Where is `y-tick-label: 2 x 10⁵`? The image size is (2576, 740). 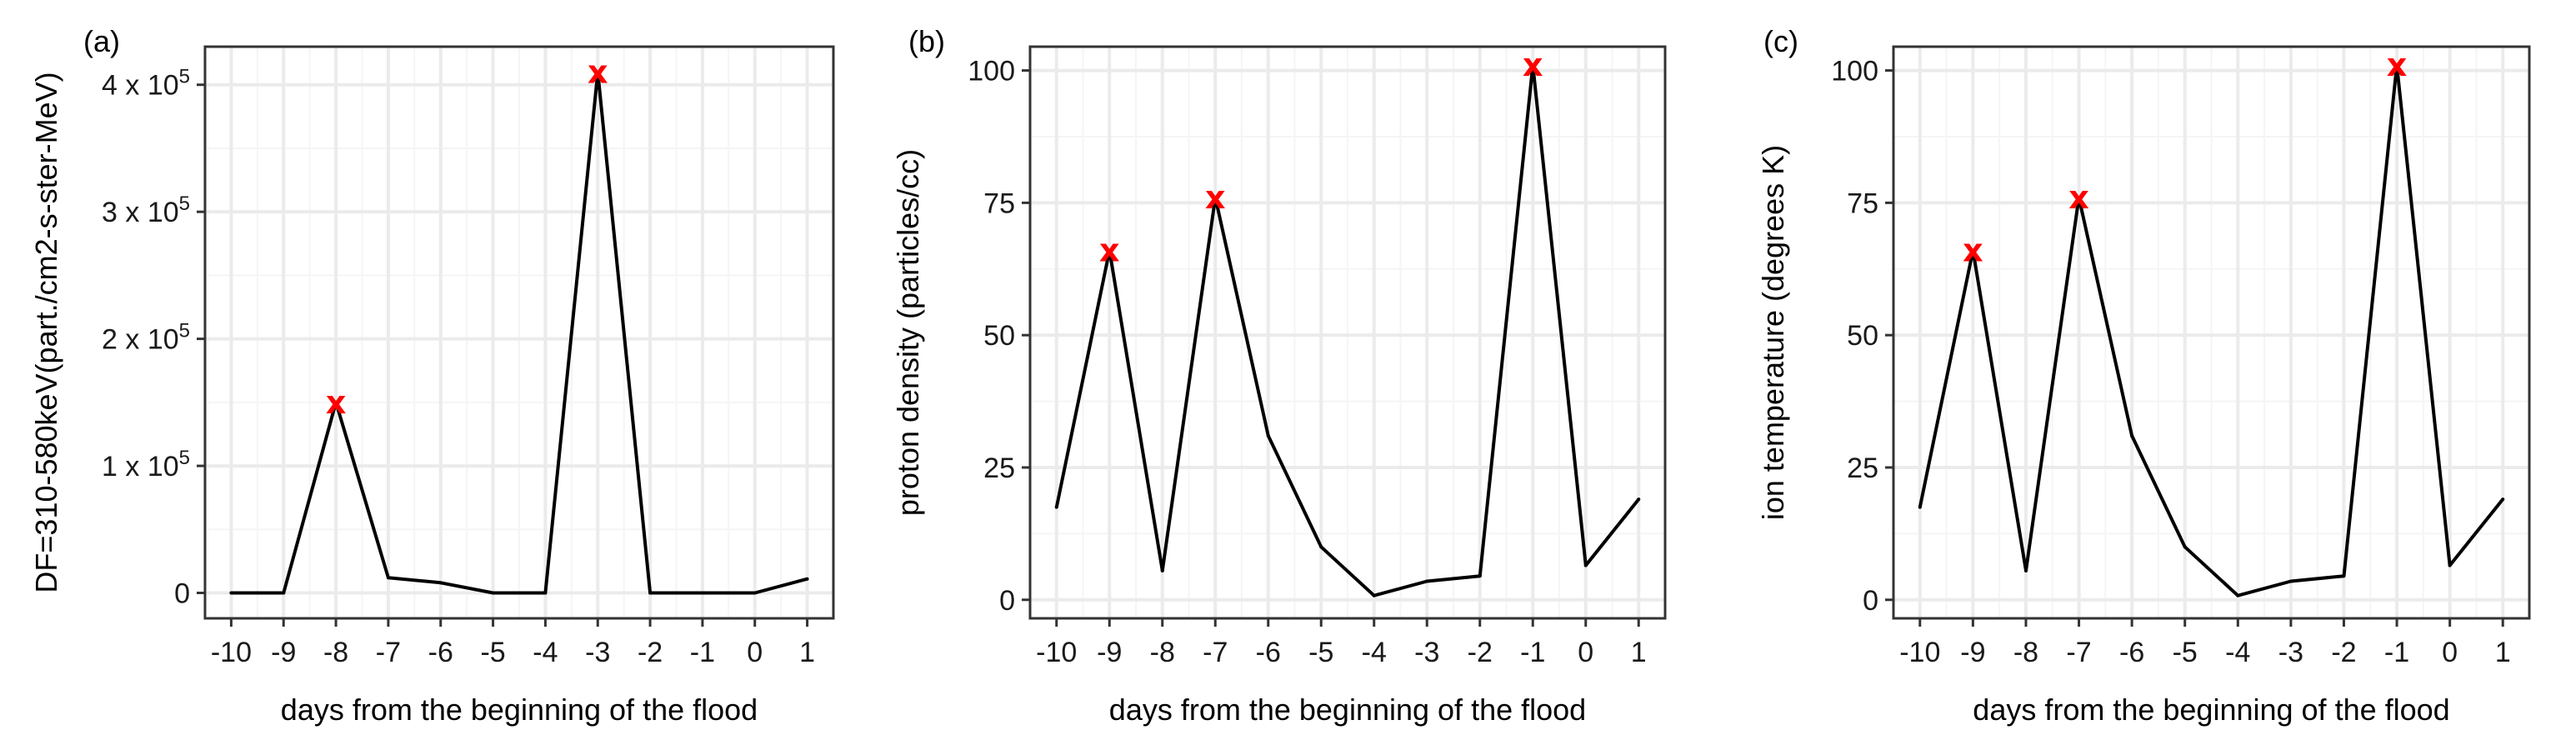
y-tick-label: 2 x 10⁵ is located at coordinates (146, 338).